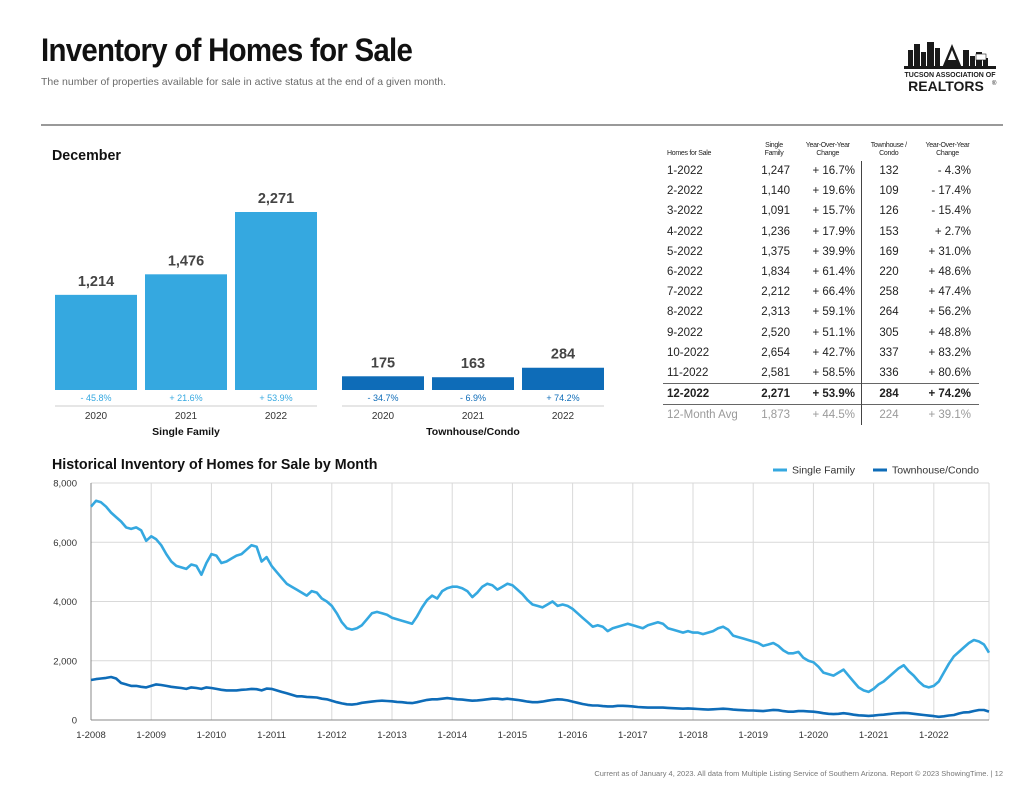 This screenshot has height=793, width=1029. I want to click on bar-change-label: - 45.8%, so click(95, 398).